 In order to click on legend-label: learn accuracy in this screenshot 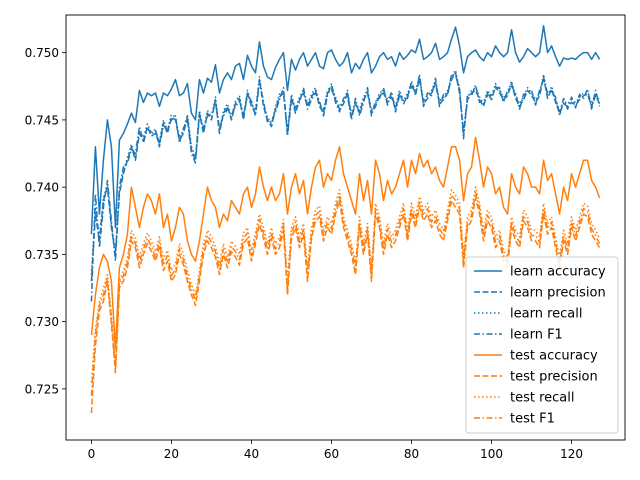, I will do `click(558, 272)`.